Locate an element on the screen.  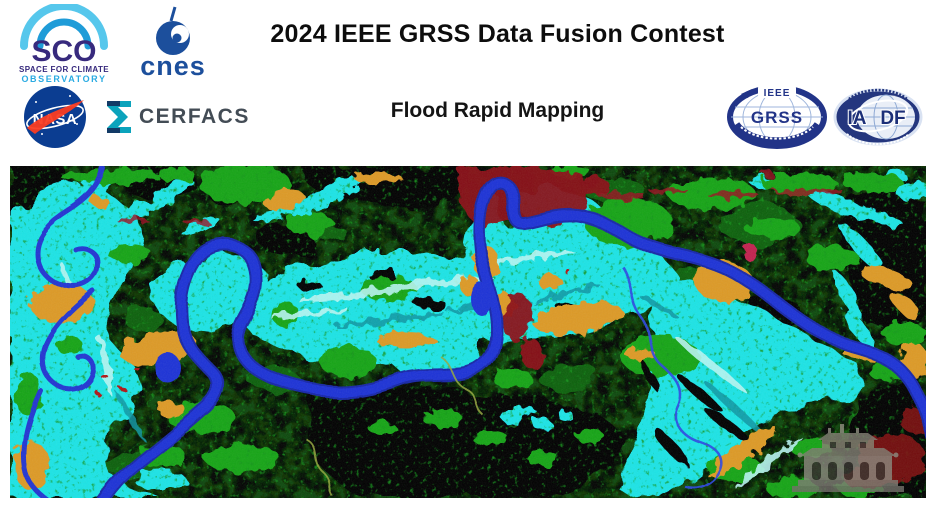
iadf-right-text: DF is located at coordinates (892, 118).